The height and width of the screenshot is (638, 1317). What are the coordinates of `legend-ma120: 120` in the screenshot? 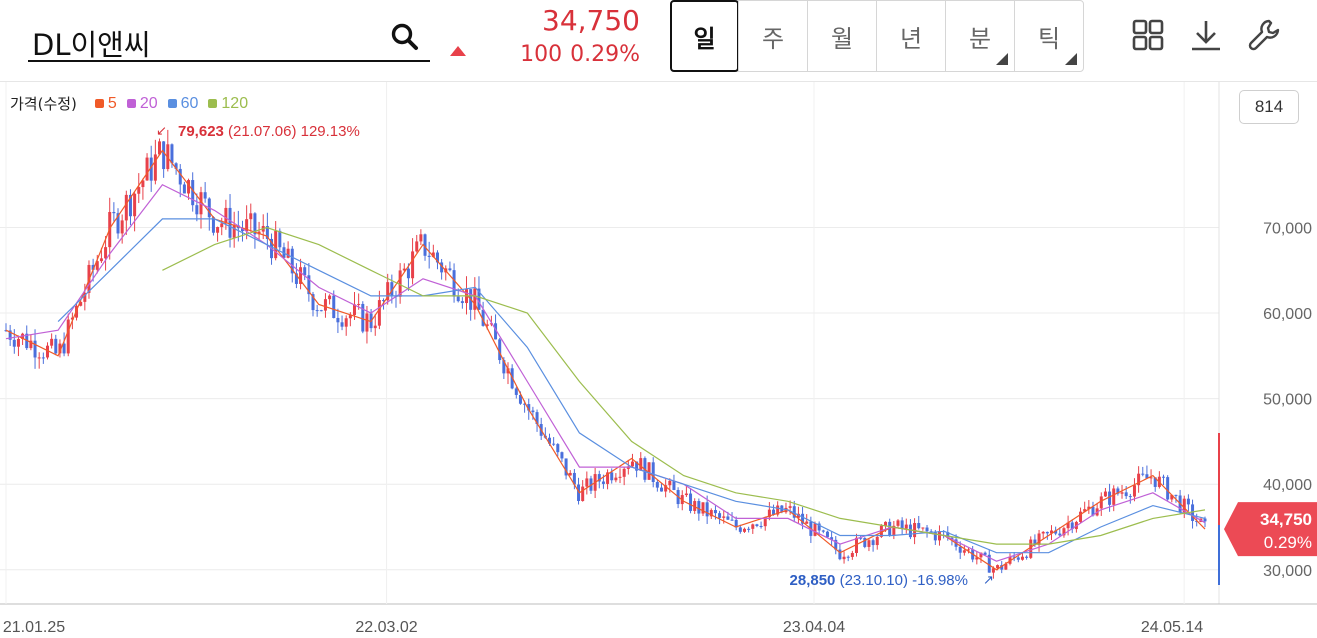 It's located at (228, 104).